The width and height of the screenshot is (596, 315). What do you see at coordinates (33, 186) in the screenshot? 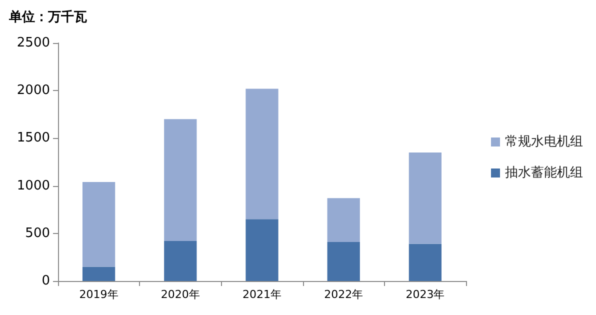
I see `y-tick-label: 1000` at bounding box center [33, 186].